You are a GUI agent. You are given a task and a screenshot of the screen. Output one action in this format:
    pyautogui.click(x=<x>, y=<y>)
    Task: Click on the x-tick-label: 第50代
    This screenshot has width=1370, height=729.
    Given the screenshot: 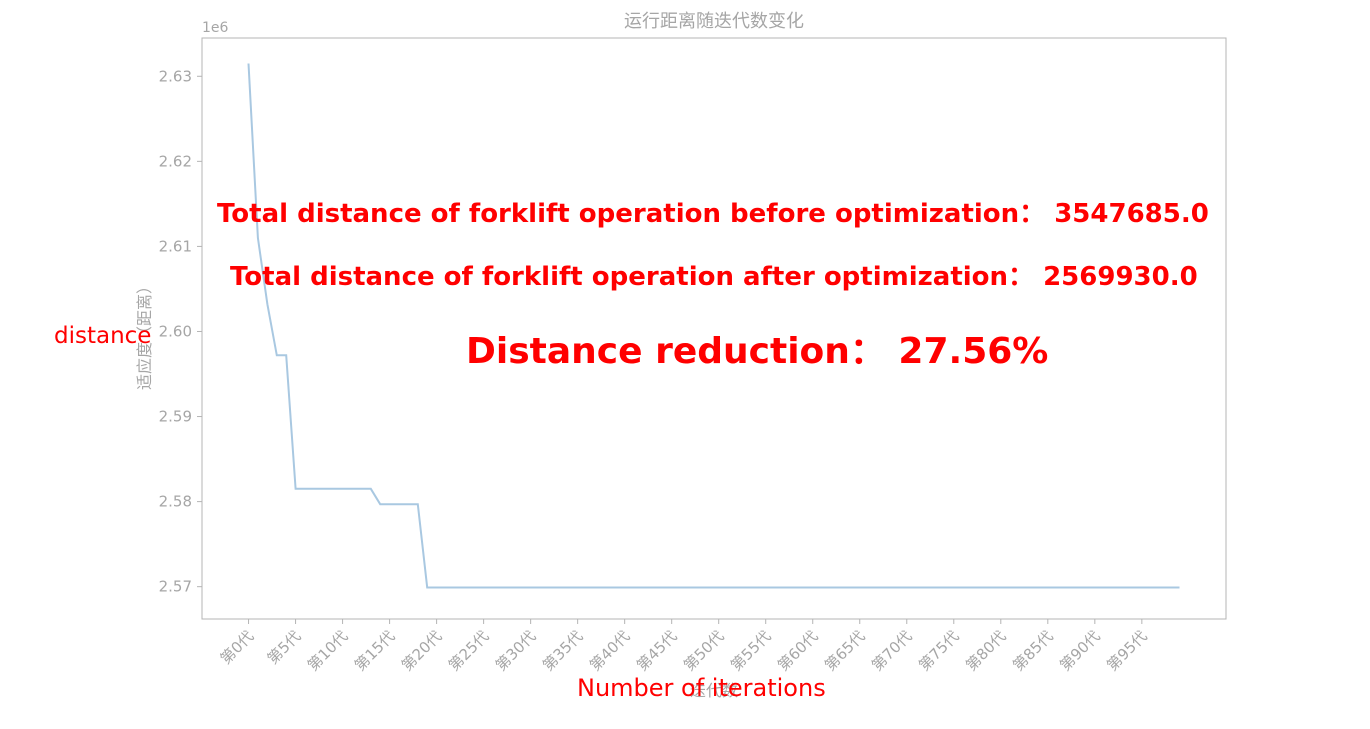 What is the action you would take?
    pyautogui.click(x=703, y=650)
    